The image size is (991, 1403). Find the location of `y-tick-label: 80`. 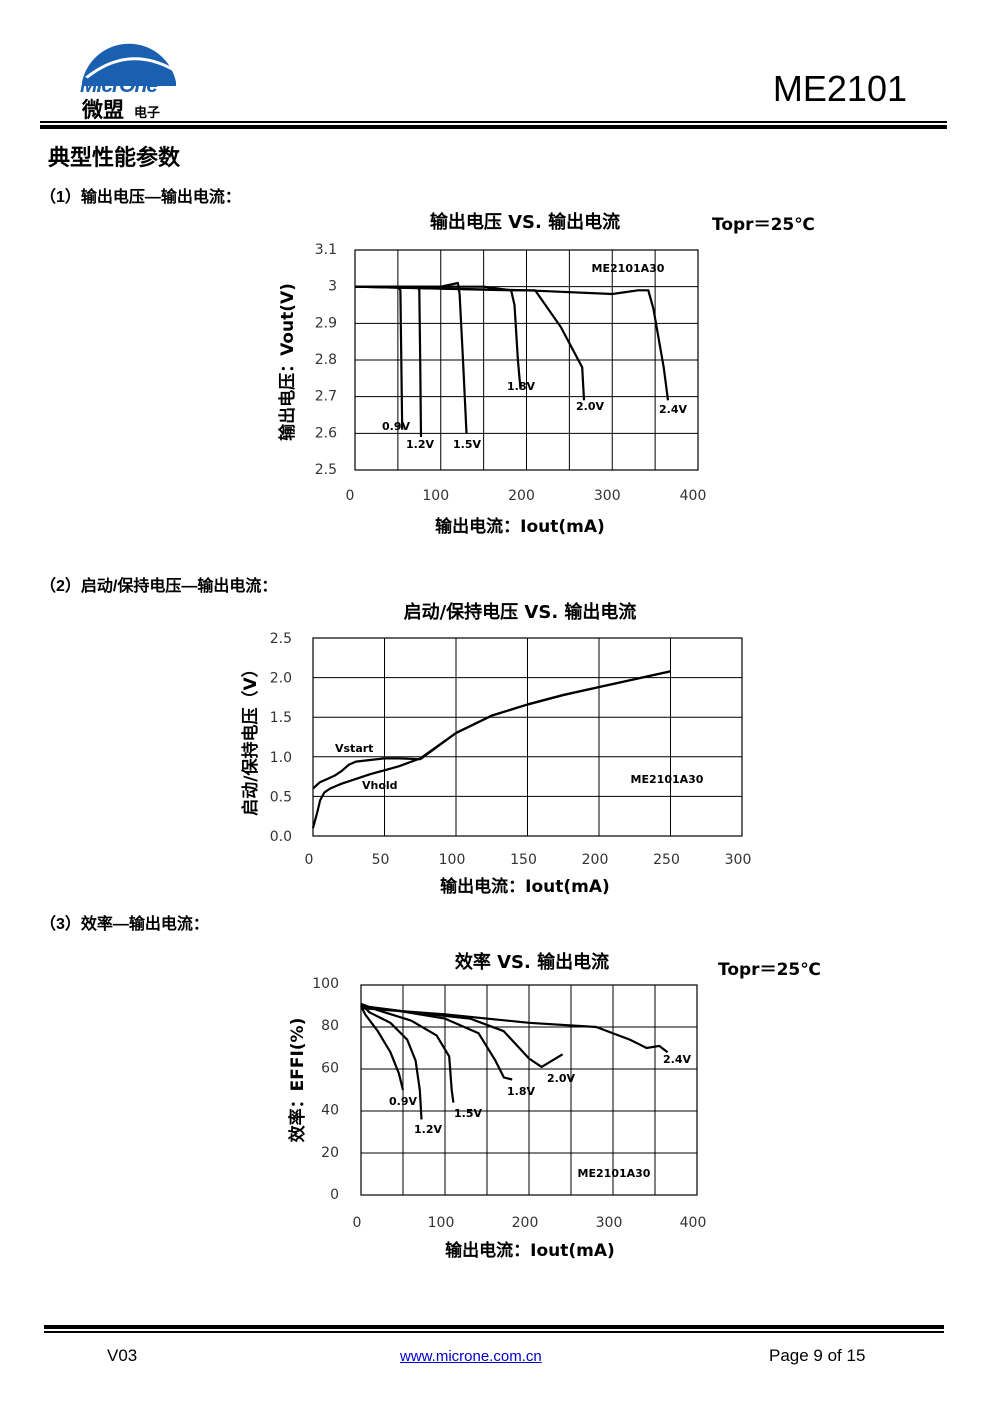

y-tick-label: 80 is located at coordinates (330, 1026).